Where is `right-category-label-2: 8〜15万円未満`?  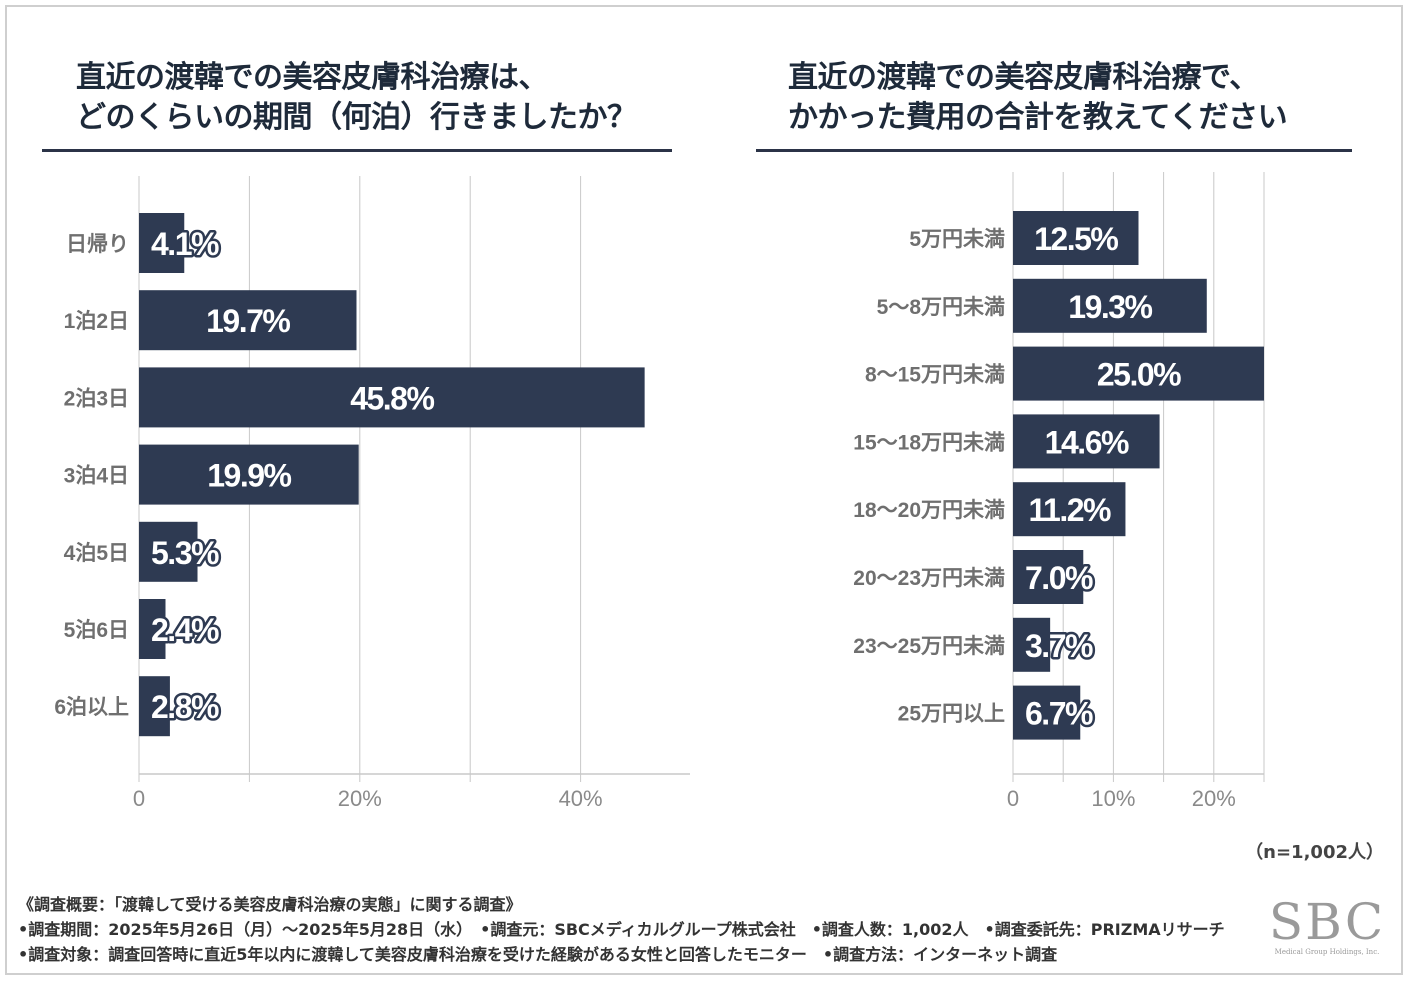
right-category-label-2: 8〜15万円未満 is located at coordinates (935, 375).